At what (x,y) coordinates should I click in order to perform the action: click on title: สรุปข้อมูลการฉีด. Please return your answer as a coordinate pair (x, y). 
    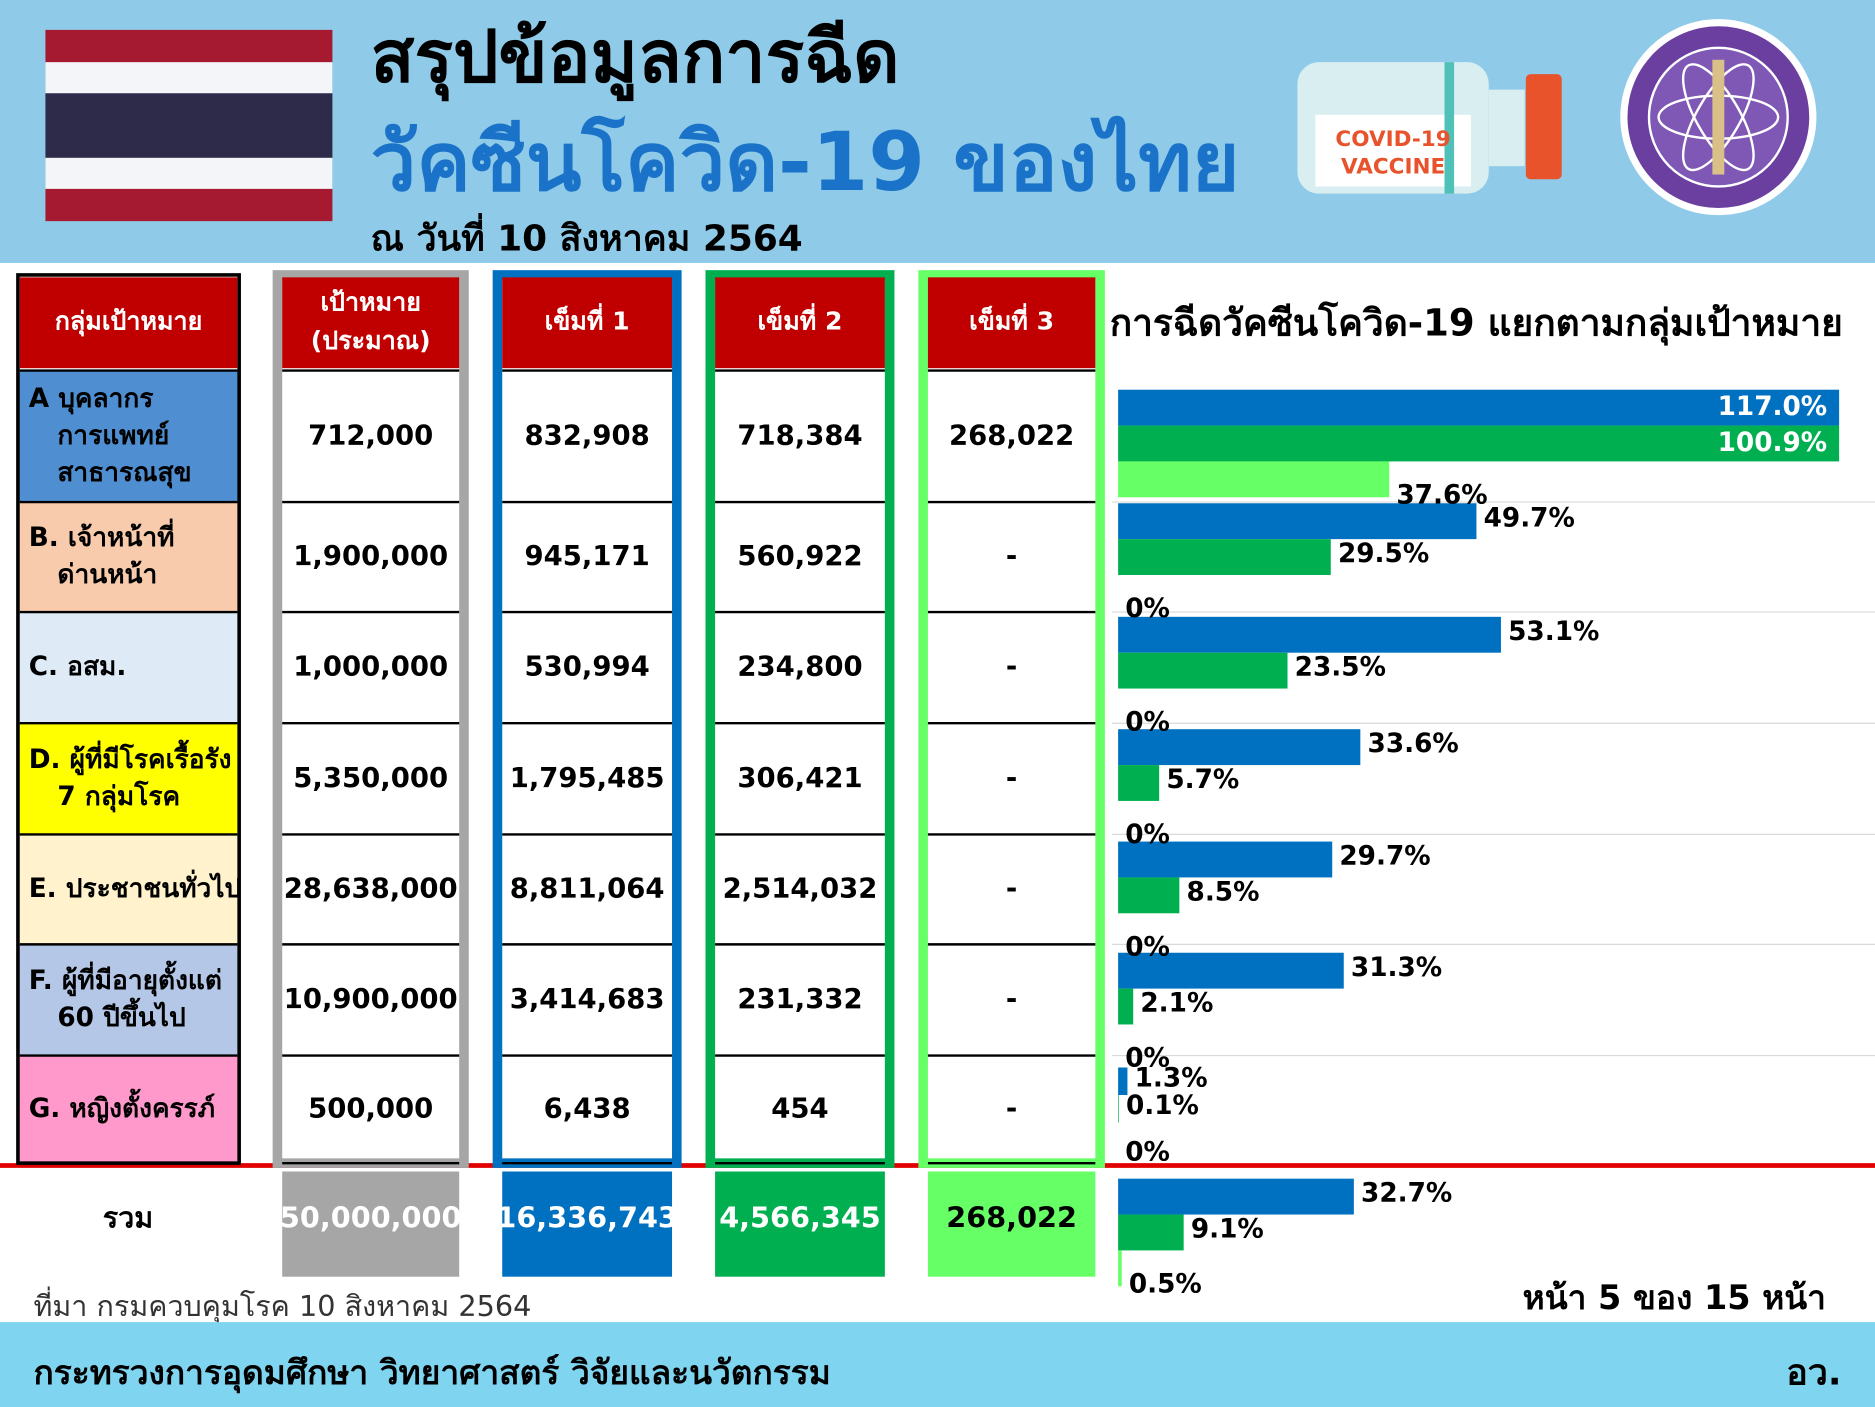
    Looking at the image, I should click on (635, 58).